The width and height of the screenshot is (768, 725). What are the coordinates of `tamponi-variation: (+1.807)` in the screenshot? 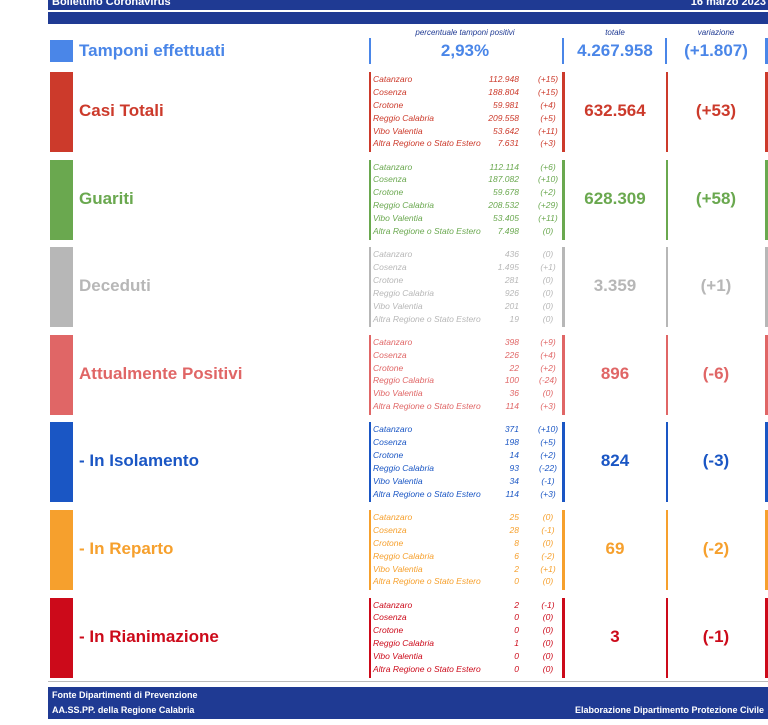 It's located at (716, 50).